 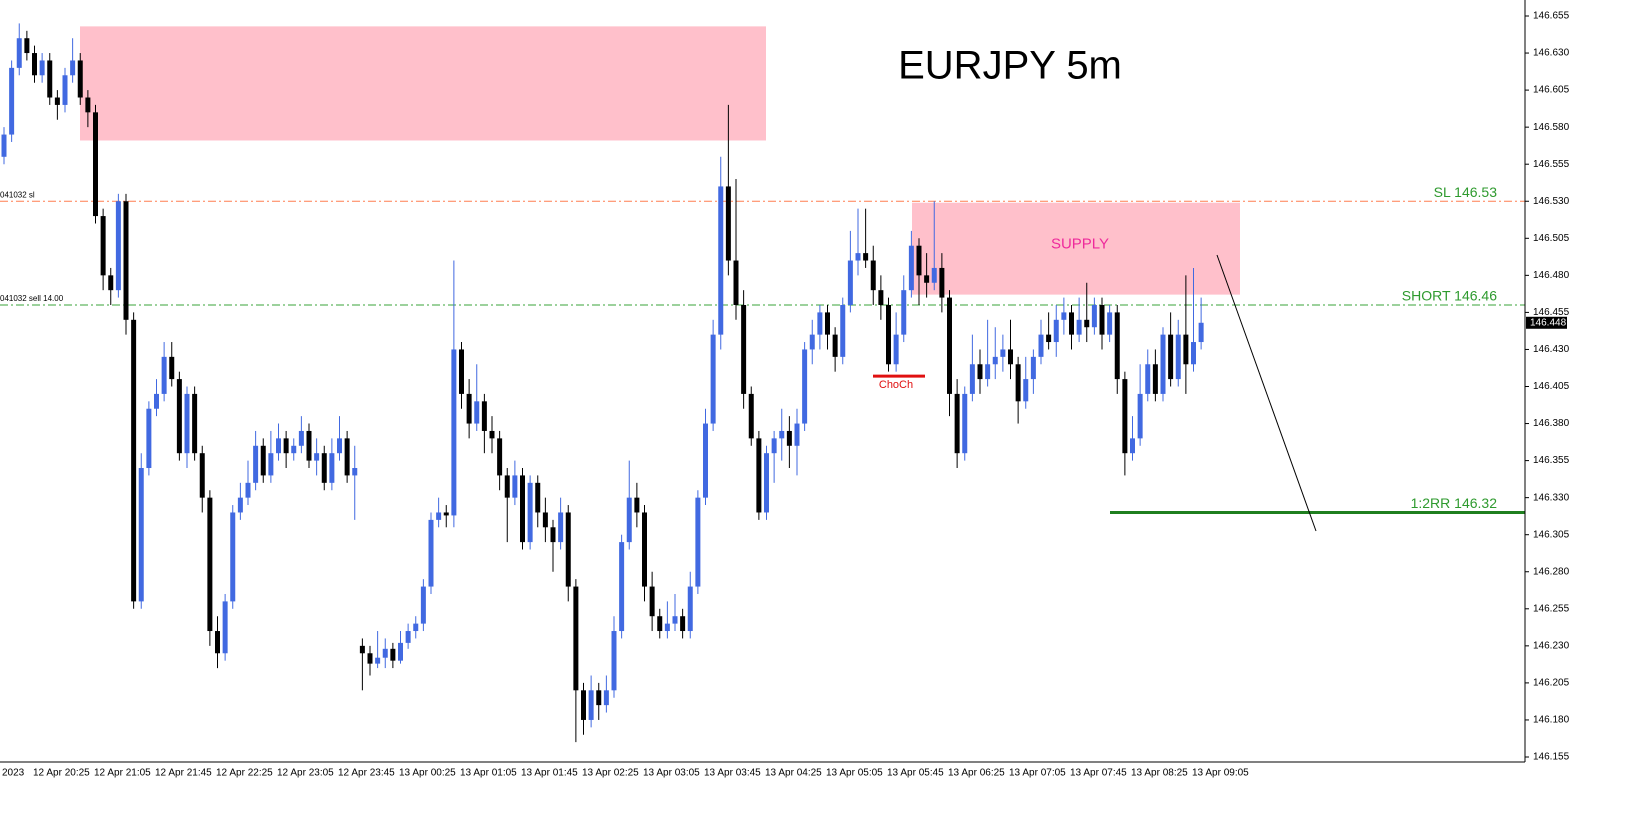 I want to click on choch-label: ChoCh, so click(x=896, y=385).